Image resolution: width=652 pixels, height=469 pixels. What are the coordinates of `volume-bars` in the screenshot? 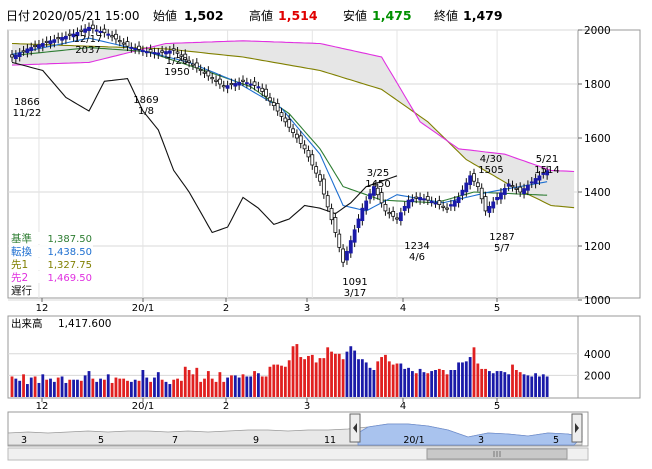 It's located at (279, 370).